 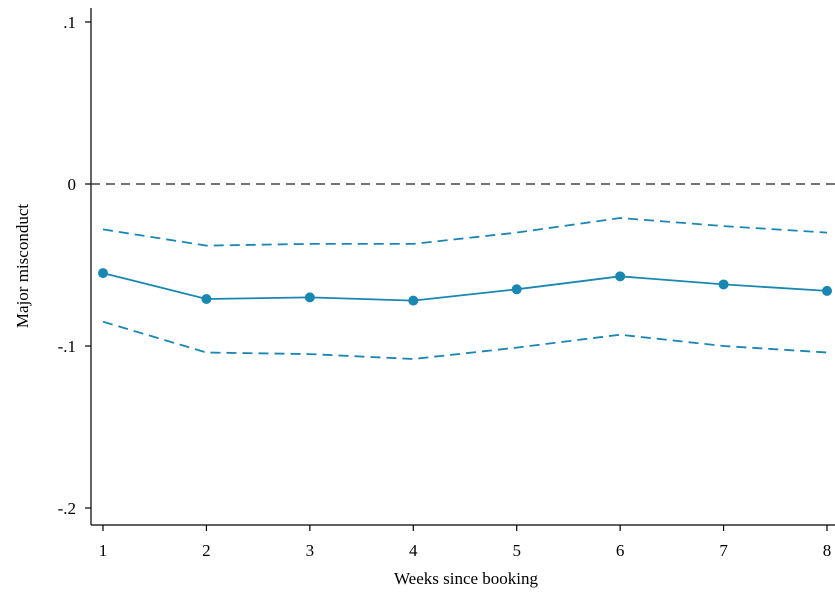 I want to click on y-tick-label: -.2, so click(x=67, y=508).